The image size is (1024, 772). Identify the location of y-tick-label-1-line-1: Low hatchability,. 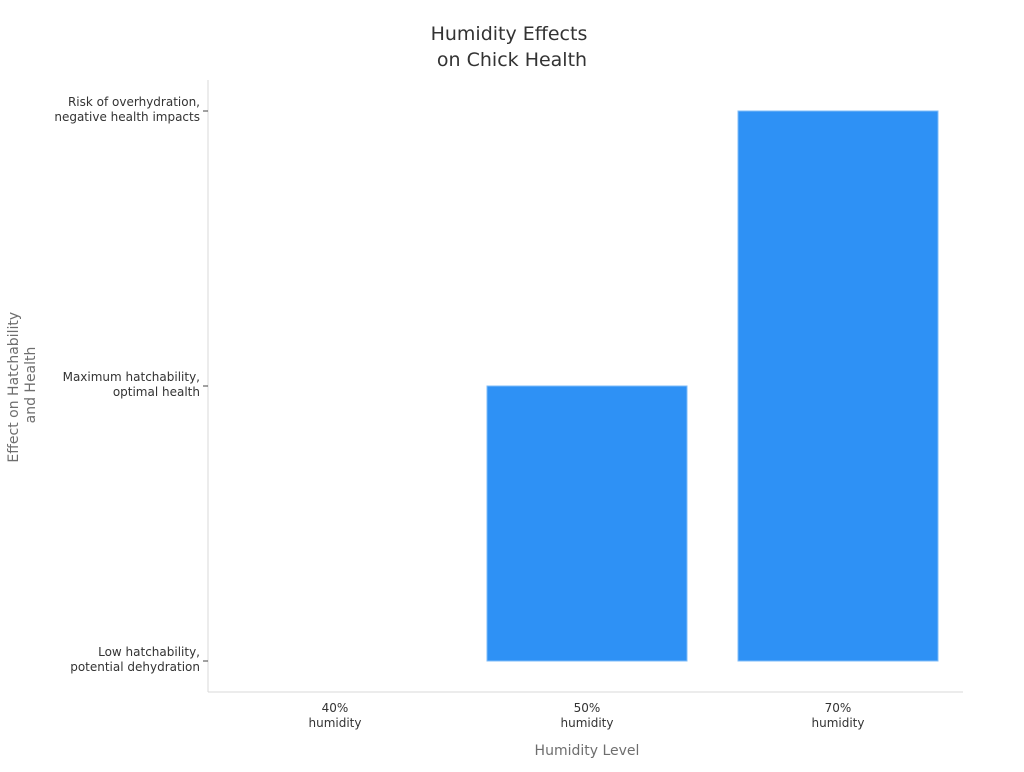
(149, 652).